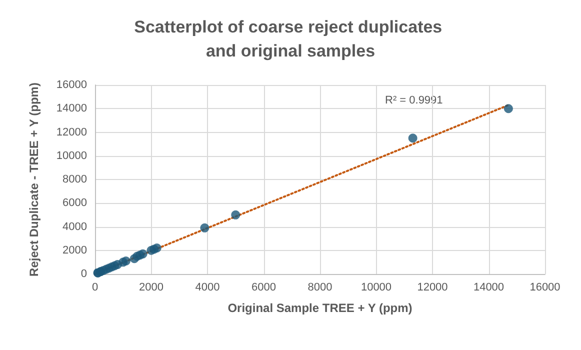 The width and height of the screenshot is (581, 350). Describe the element at coordinates (432, 288) in the screenshot. I see `x-tick-label: 12000` at that location.